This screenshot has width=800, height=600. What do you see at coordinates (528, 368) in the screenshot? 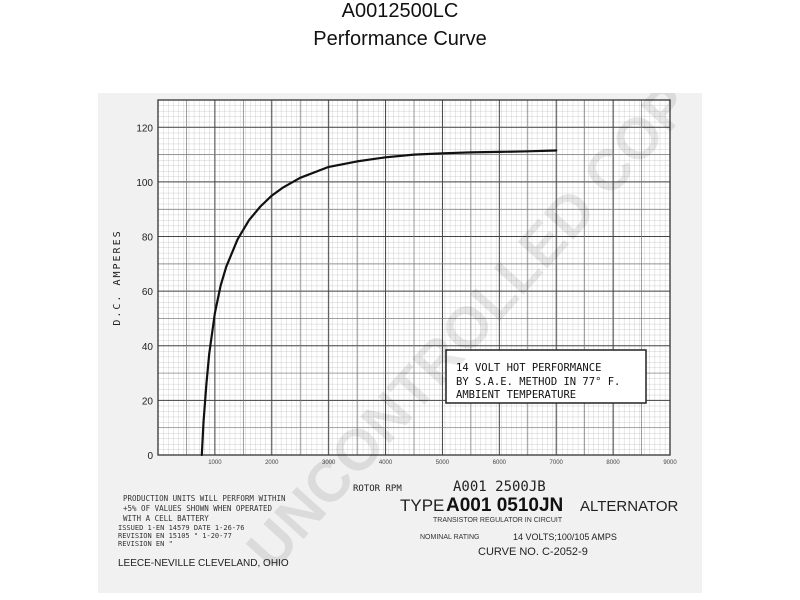
I see `annotation-line-1: 14 VOLT HOT PERFORMANCE` at bounding box center [528, 368].